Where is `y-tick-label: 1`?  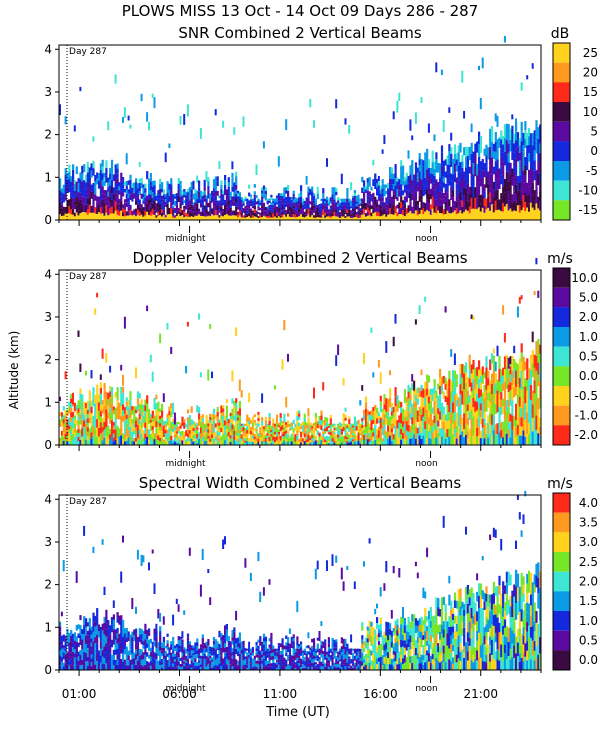
y-tick-label: 1 is located at coordinates (48, 177).